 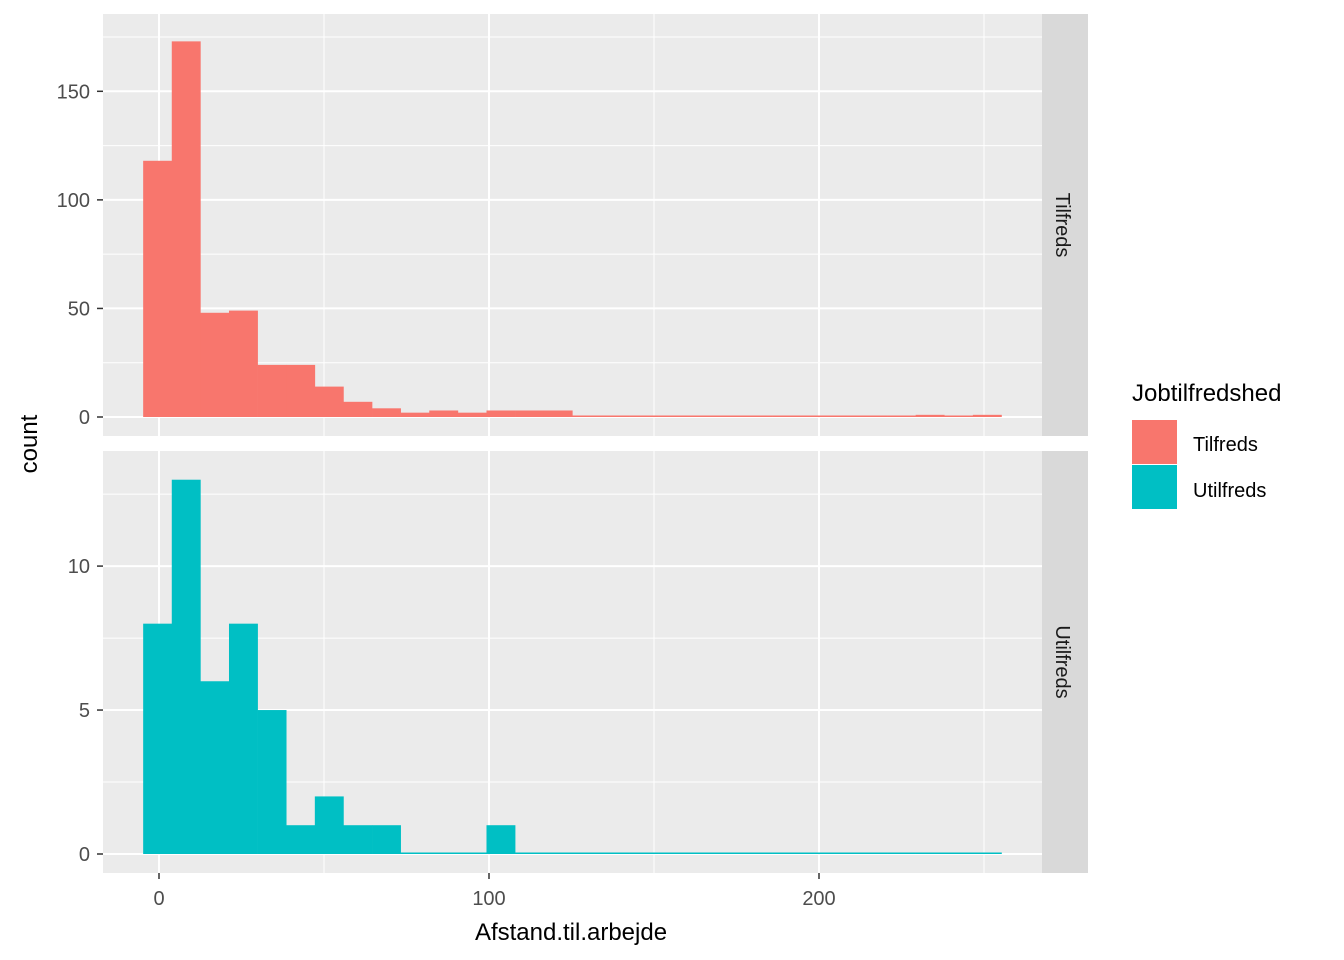 I want to click on legend-label-tilfreds: Tilfreds, so click(x=1225, y=445).